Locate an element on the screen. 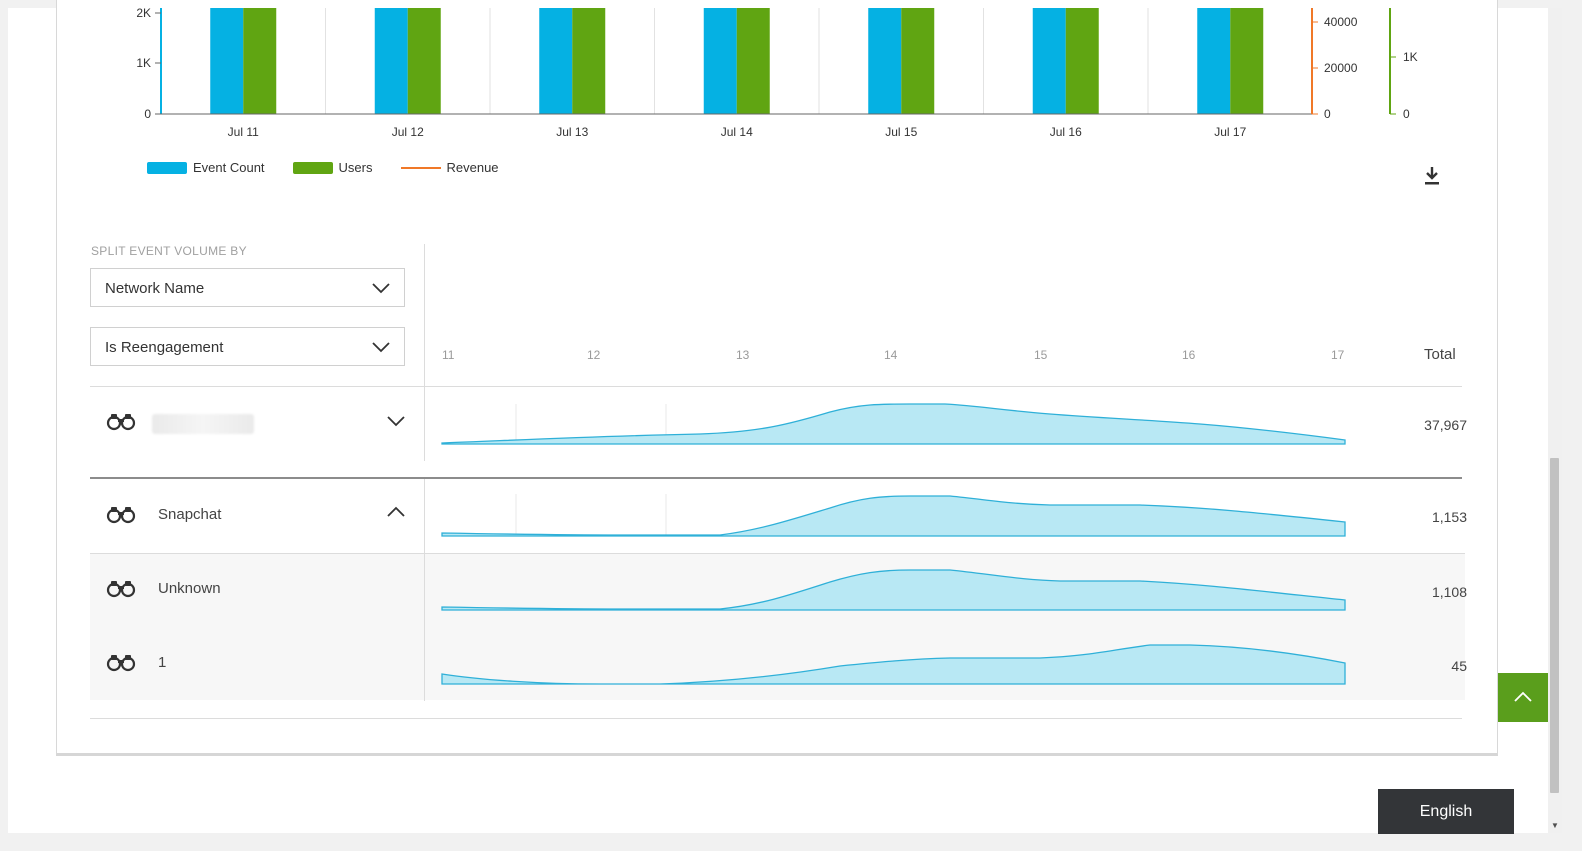 The height and width of the screenshot is (851, 1582). row-total: 37,967 is located at coordinates (1445, 425).